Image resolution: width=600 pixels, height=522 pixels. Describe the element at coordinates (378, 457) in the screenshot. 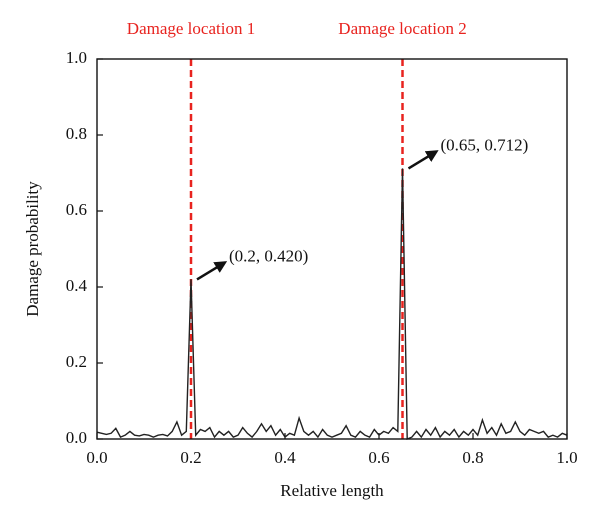

I see `x-tick-label: 0.6` at that location.